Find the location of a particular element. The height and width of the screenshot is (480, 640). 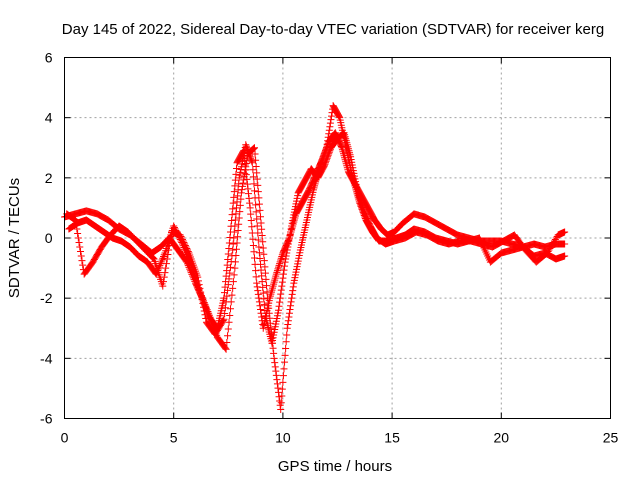

x-tick-label: 0 is located at coordinates (65, 438).